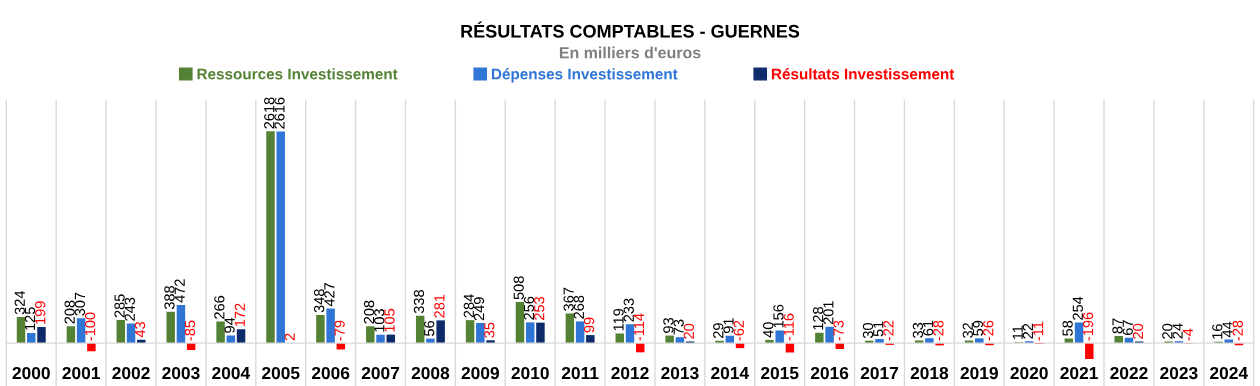  Describe the element at coordinates (129, 309) in the screenshot. I see `data-label: 243` at that location.